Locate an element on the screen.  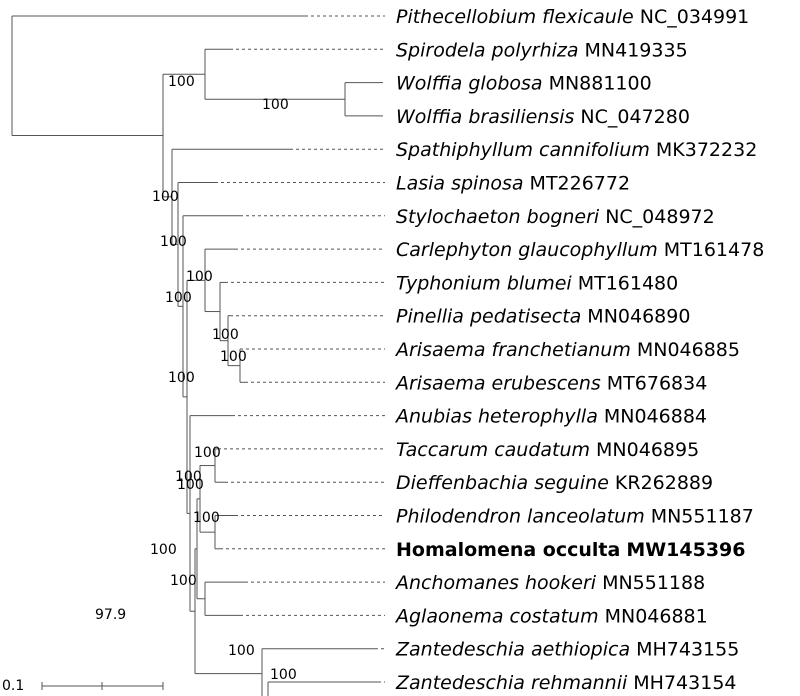
scale-label: 0.1 is located at coordinates (13, 686).